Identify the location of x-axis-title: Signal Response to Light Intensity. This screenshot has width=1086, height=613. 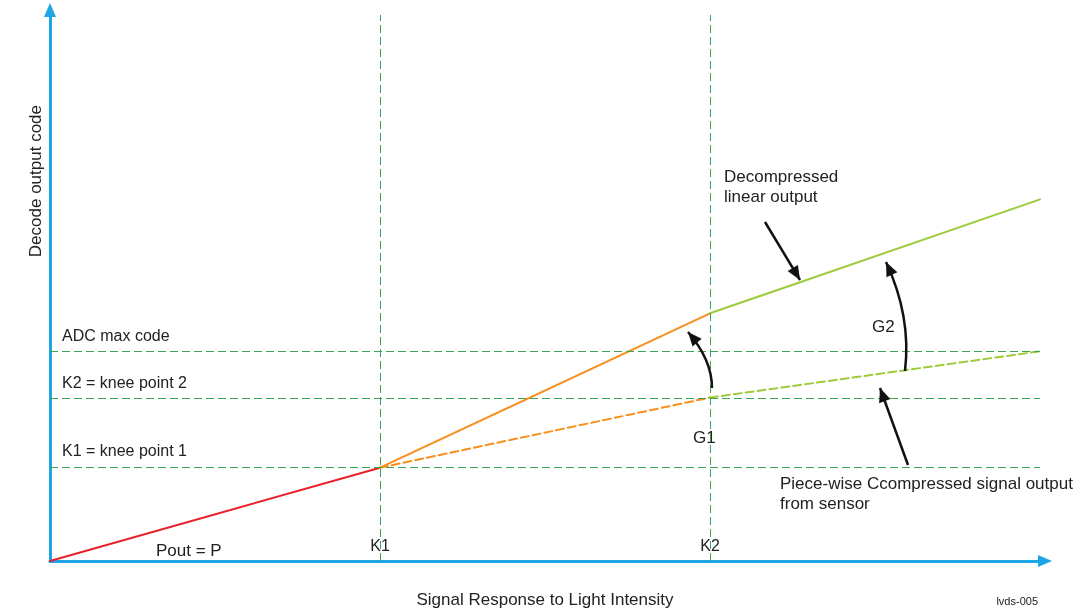
(545, 599).